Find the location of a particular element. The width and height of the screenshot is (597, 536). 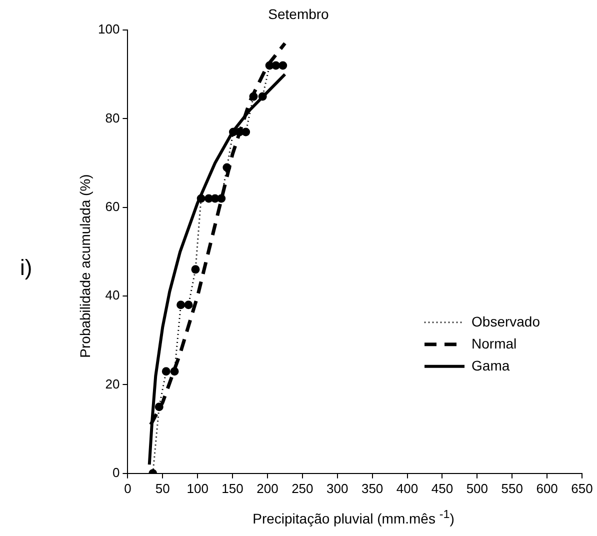

y-tick-label: 0 is located at coordinates (116, 472).